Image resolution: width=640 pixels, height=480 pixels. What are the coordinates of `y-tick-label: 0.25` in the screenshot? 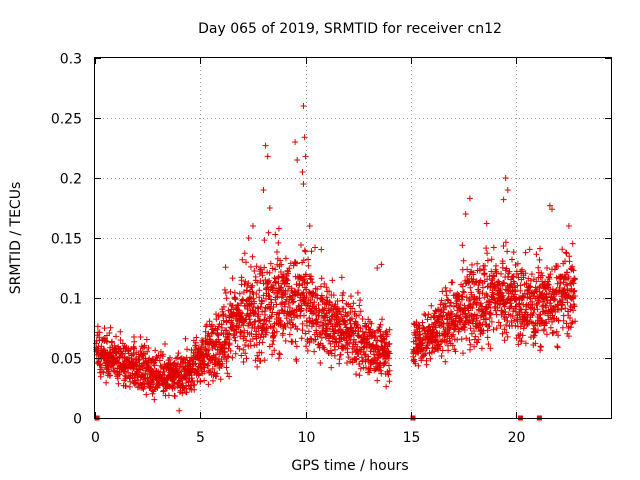 It's located at (66, 120).